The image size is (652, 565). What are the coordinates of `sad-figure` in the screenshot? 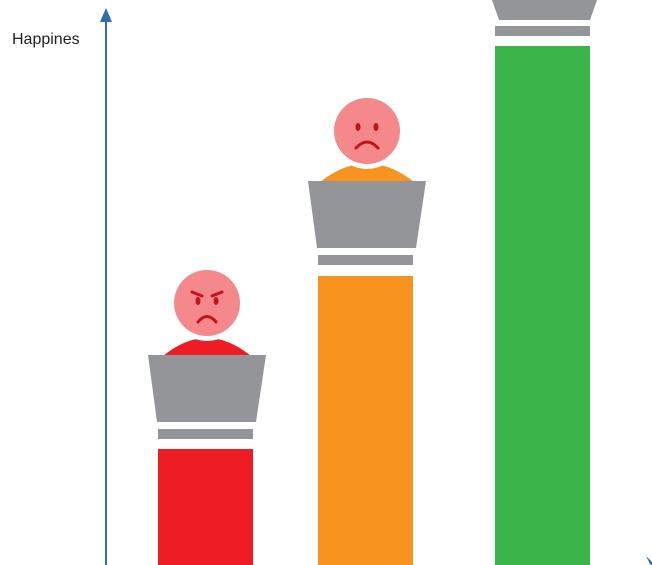 It's located at (367, 331).